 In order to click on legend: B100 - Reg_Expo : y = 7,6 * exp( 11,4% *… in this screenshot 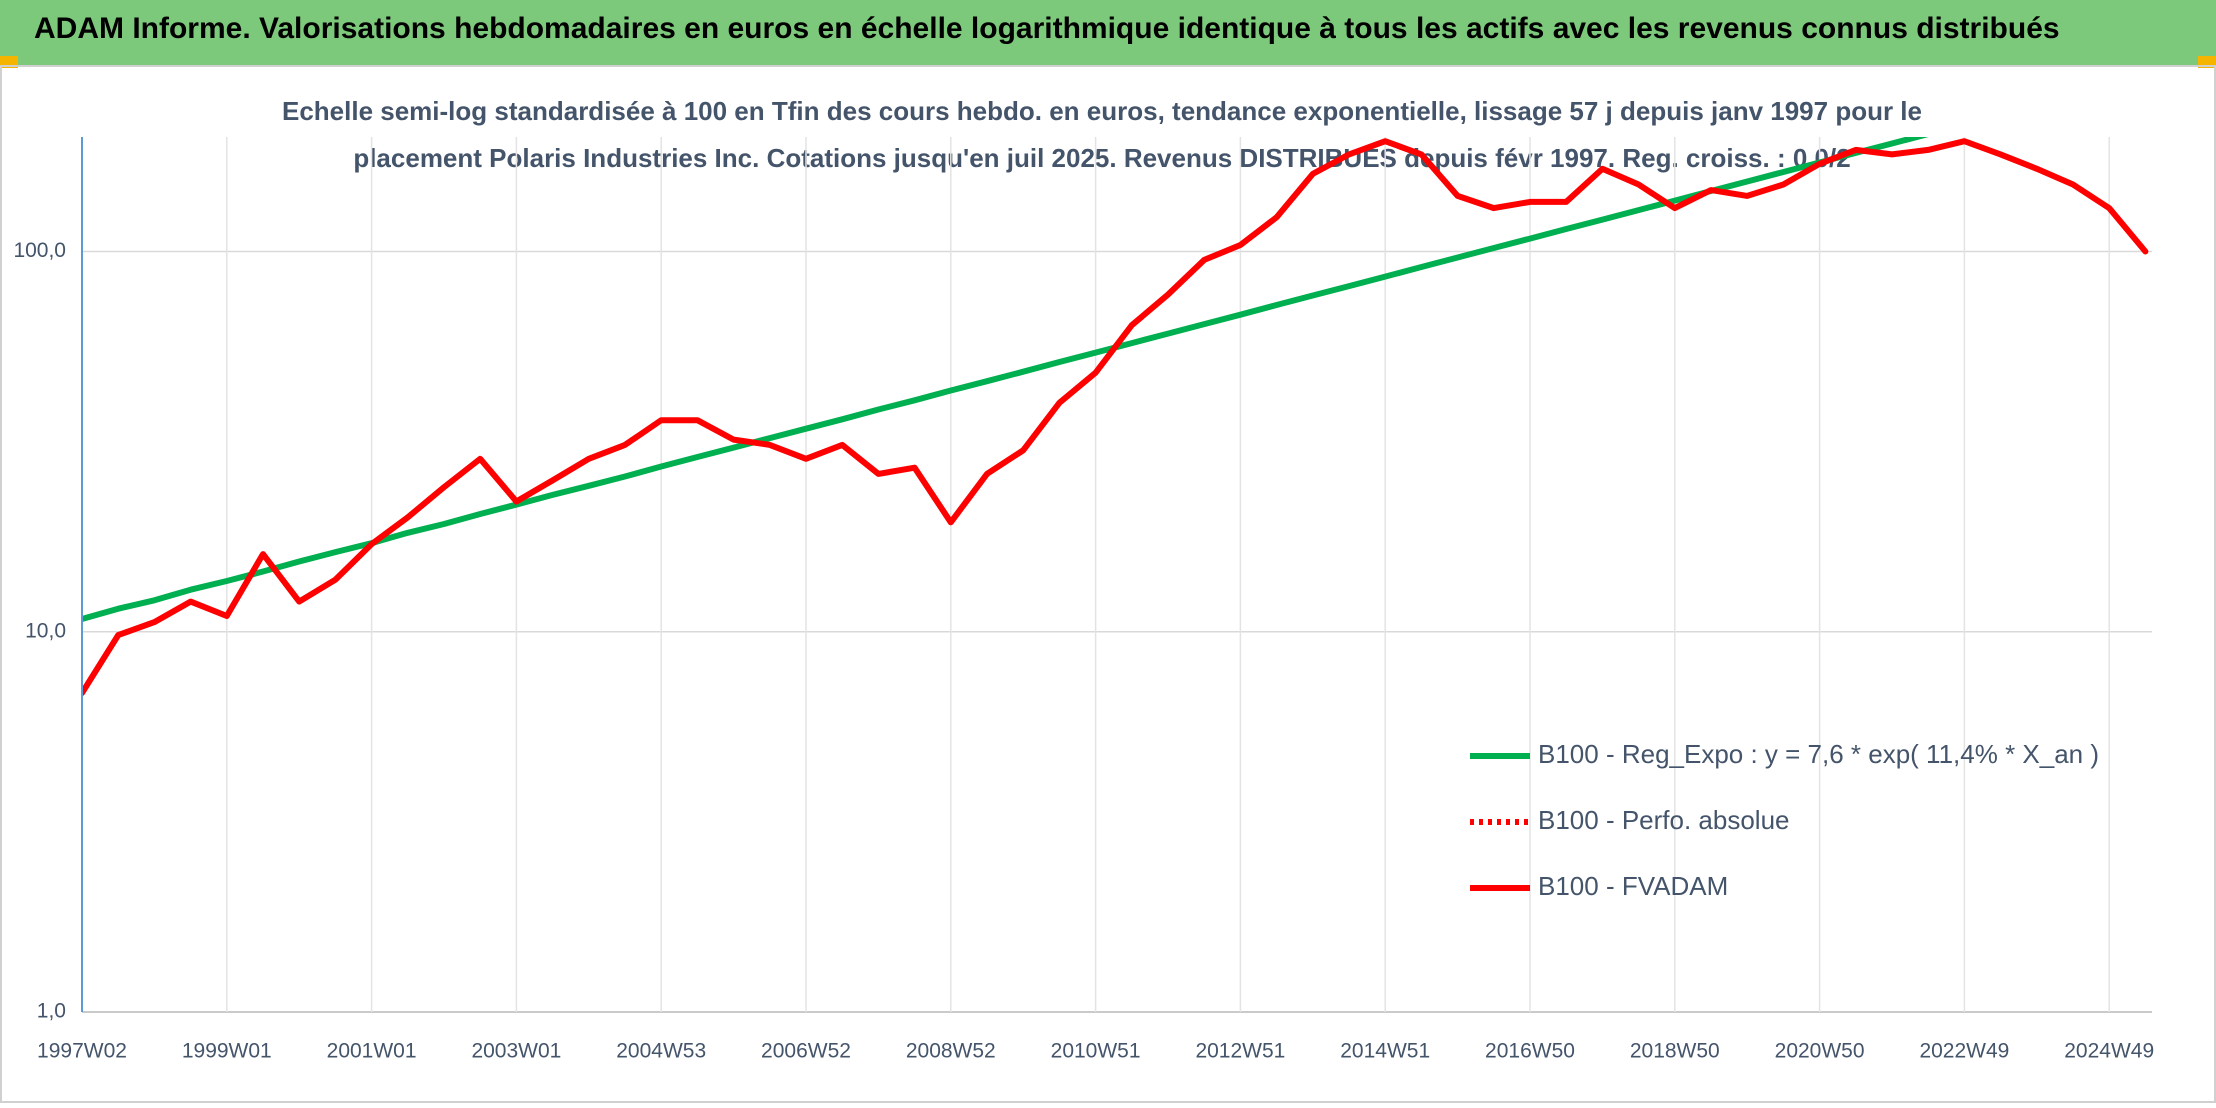, I will do `click(1784, 820)`.